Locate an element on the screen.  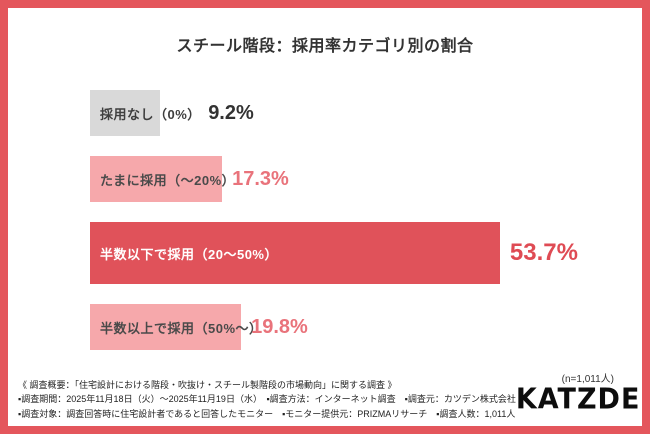
bar-adoption-none: 採用なし（0%） is located at coordinates (145, 113).